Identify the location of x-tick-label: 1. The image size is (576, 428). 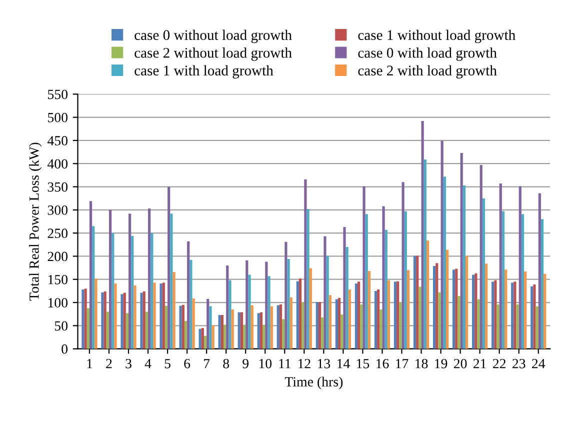
(89, 363).